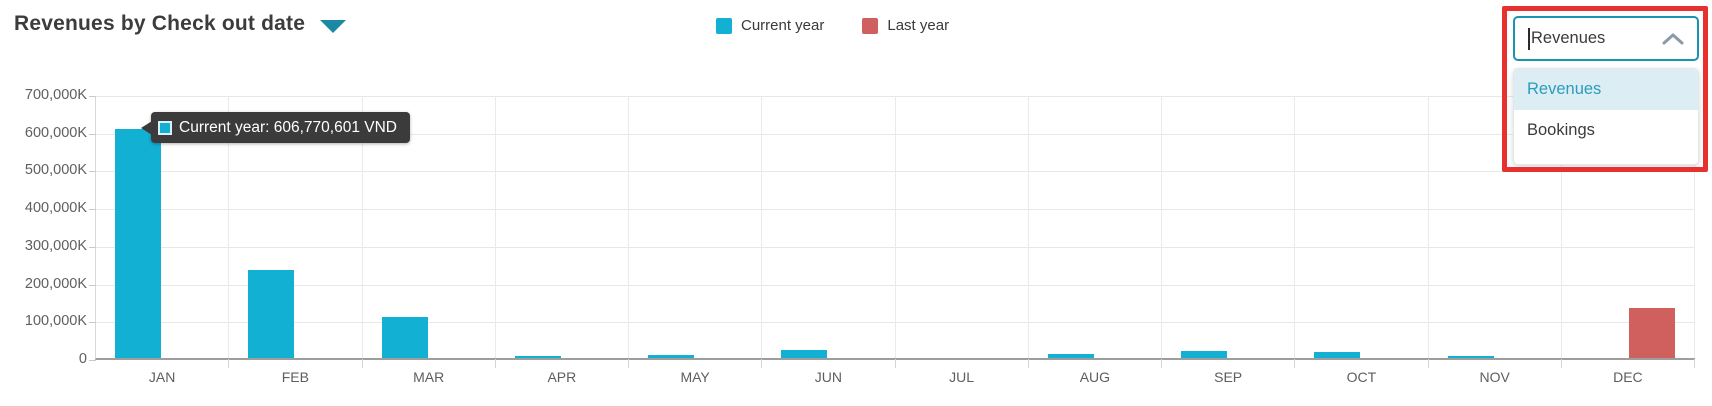 Image resolution: width=1712 pixels, height=406 pixels. I want to click on bar-current-year-may, so click(671, 356).